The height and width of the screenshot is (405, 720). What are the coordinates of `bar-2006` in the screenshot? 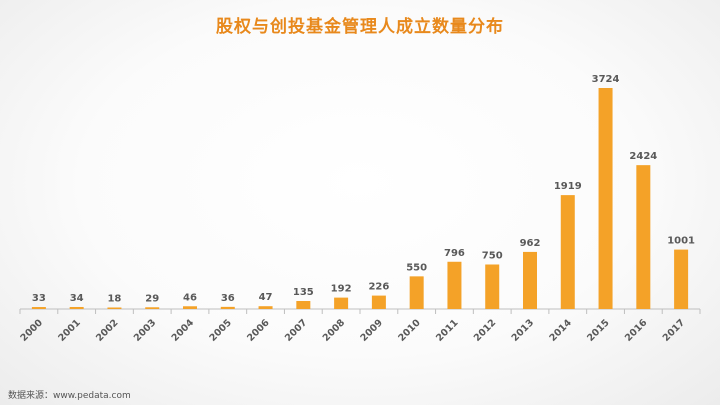 It's located at (265, 307).